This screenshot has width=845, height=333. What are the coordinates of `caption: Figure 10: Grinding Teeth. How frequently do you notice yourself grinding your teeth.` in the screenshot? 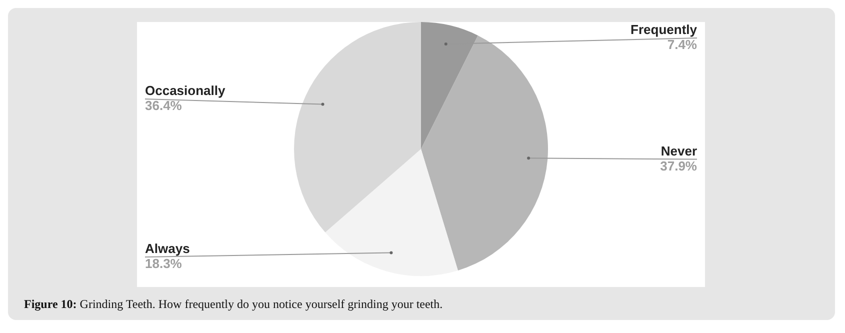 It's located at (233, 304).